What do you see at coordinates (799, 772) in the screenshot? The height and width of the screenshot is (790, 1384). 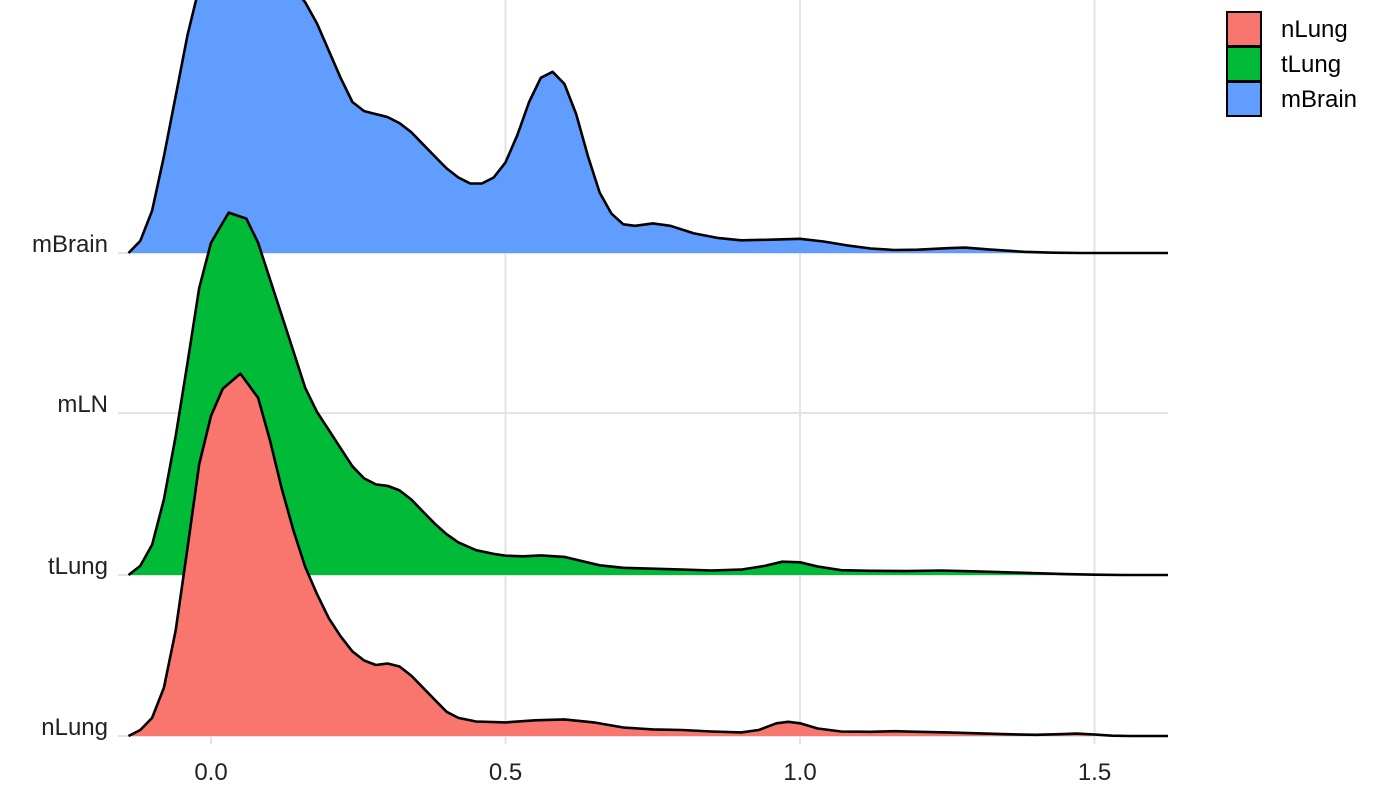 I see `x-tick-label: 1.0` at bounding box center [799, 772].